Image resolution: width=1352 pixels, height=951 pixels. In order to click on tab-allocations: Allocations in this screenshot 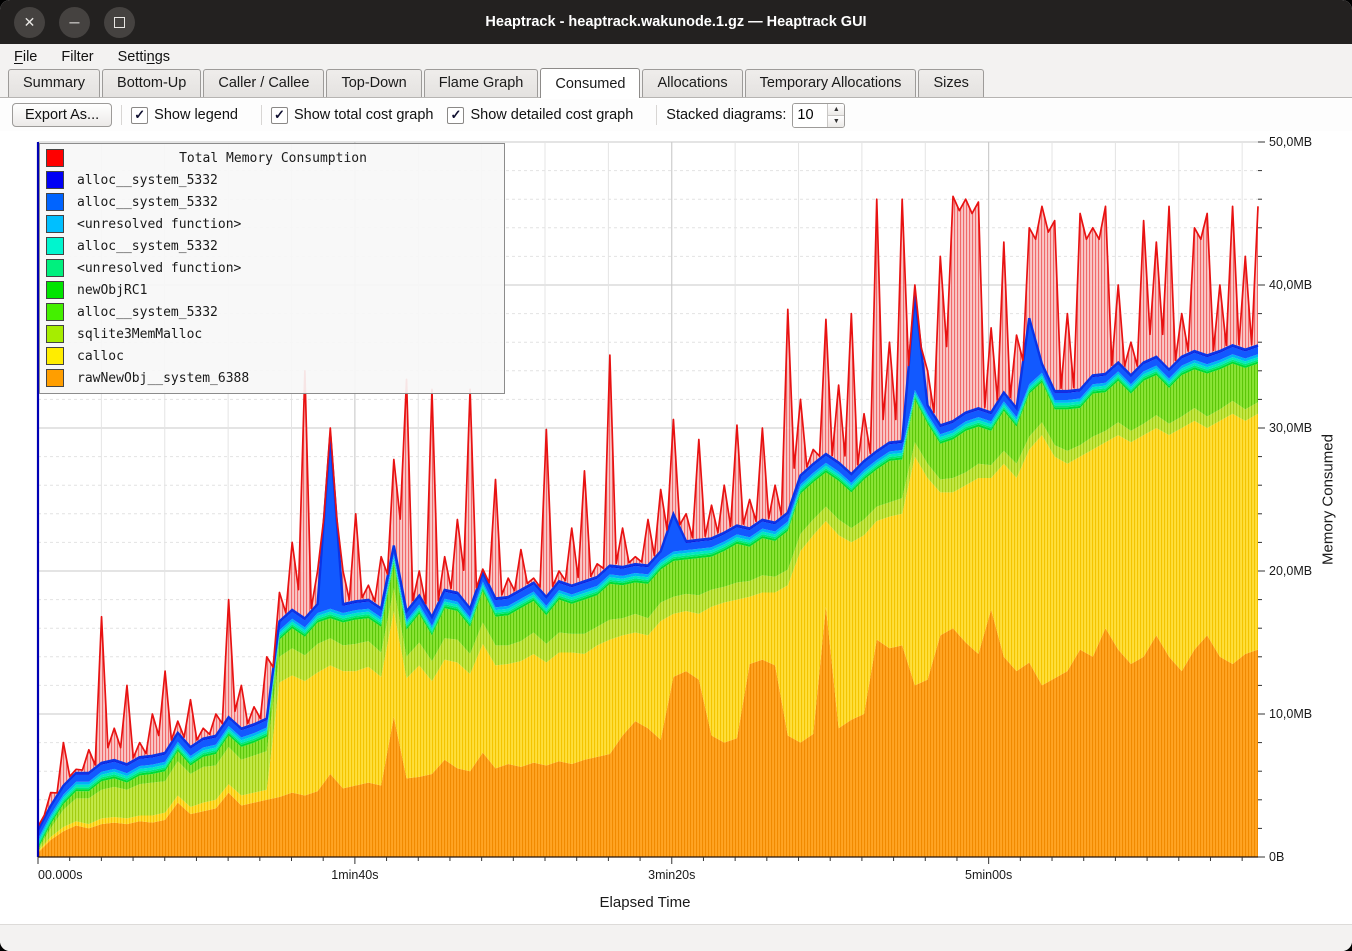, I will do `click(692, 83)`.